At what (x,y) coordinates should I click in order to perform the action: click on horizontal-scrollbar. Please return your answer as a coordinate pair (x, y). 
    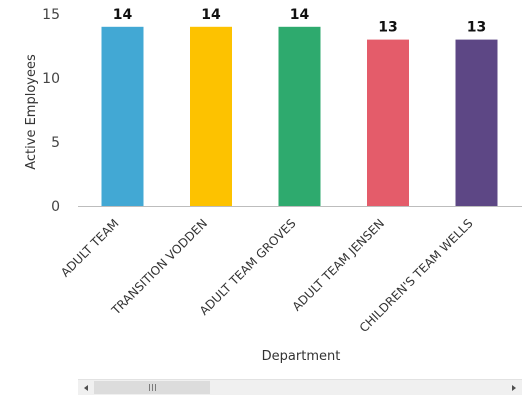
    Looking at the image, I should click on (300, 387).